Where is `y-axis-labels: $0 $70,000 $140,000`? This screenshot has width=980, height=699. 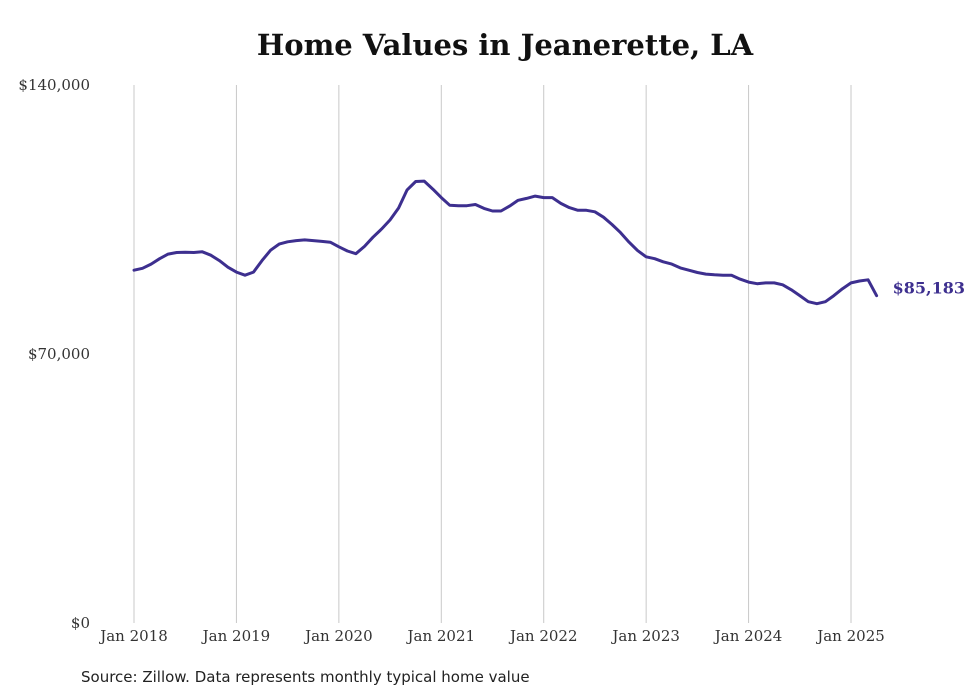
y-axis-labels: $0 $70,000 $140,000 is located at coordinates (54, 354).